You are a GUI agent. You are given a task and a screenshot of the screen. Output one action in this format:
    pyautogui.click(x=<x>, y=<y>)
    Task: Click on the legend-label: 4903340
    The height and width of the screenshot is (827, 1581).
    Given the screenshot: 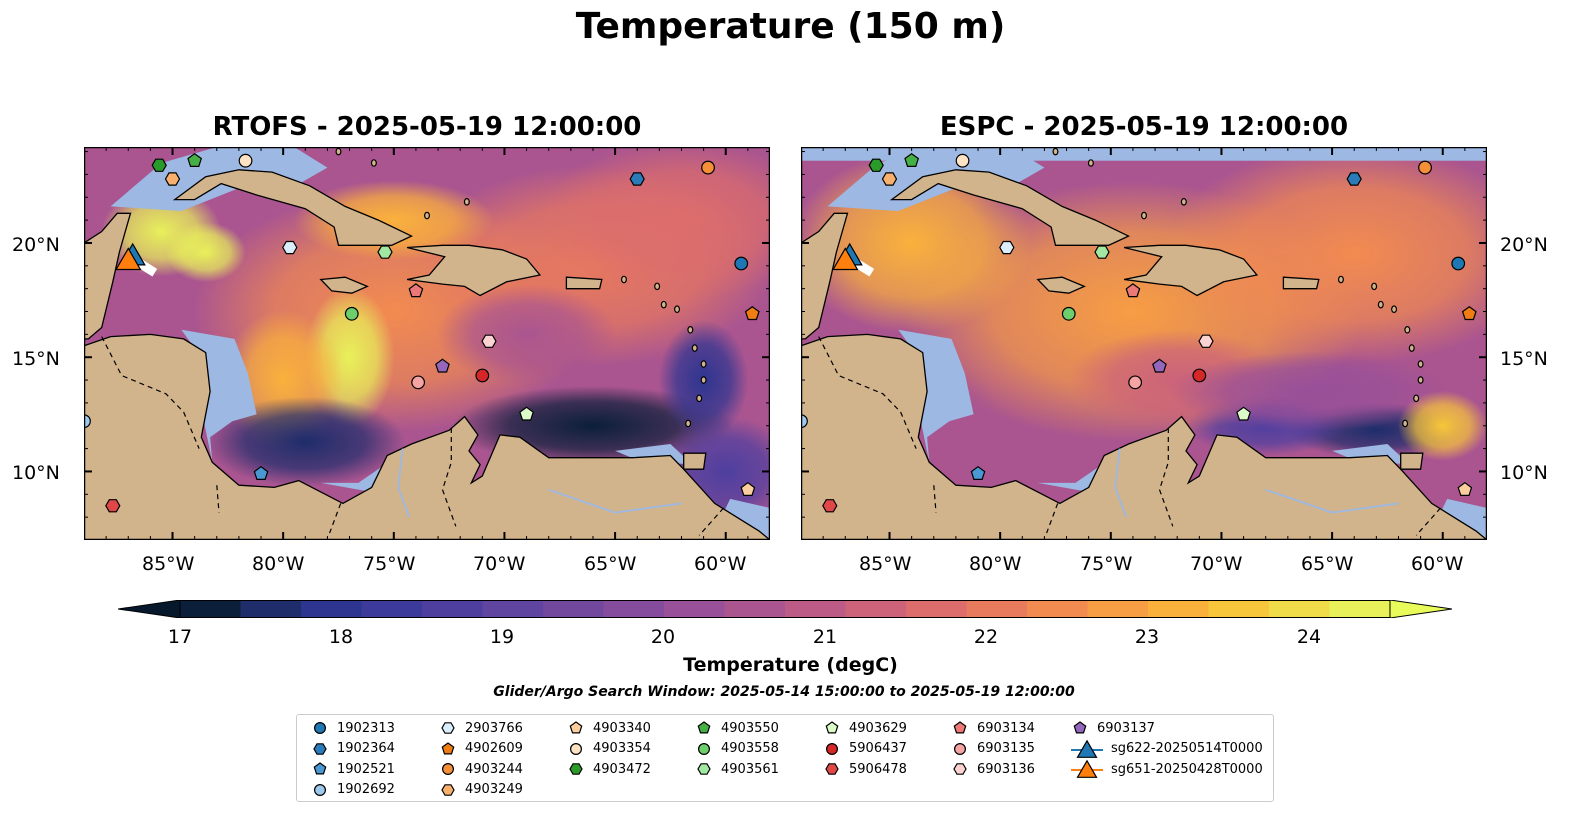 What is the action you would take?
    pyautogui.click(x=622, y=728)
    